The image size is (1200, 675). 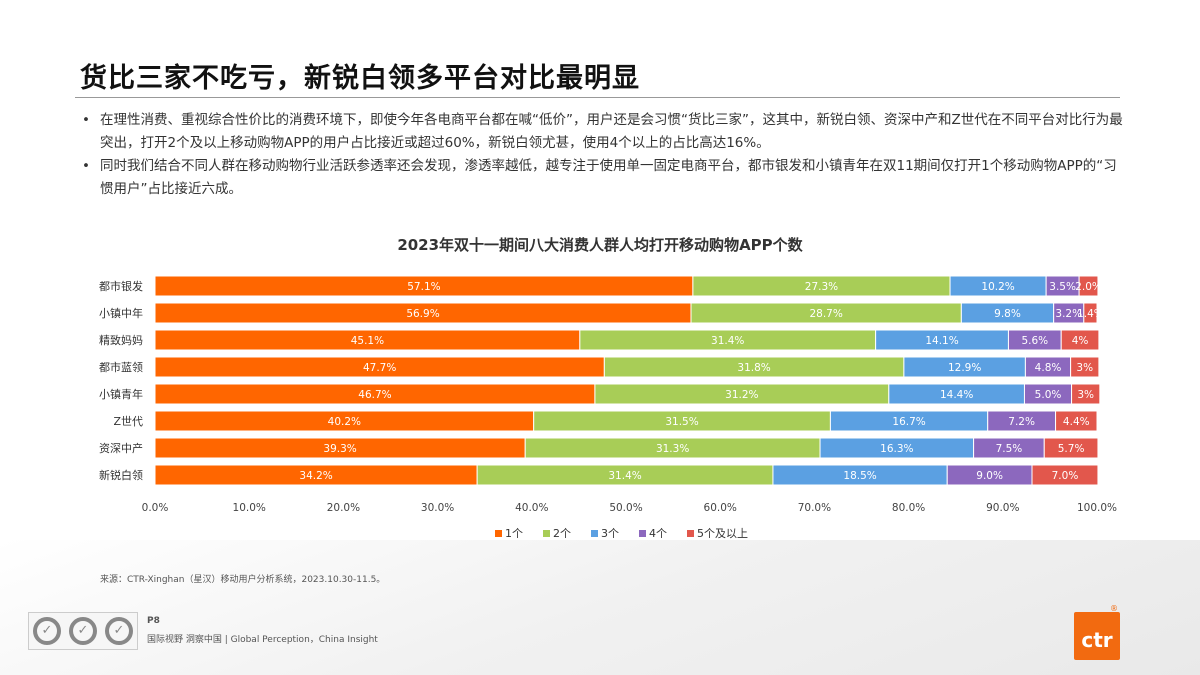 What do you see at coordinates (155, 508) in the screenshot?
I see `x-tick-label: 0.0%` at bounding box center [155, 508].